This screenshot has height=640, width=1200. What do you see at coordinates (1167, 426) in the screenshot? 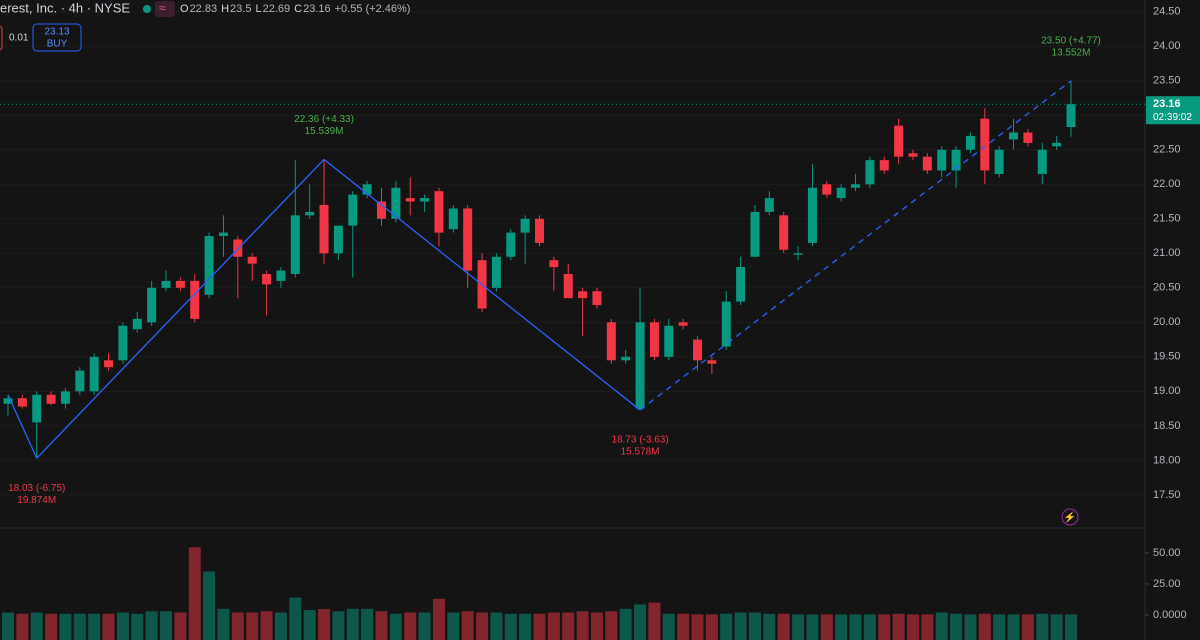
I see `y-tick-label: 18.50` at bounding box center [1167, 426].